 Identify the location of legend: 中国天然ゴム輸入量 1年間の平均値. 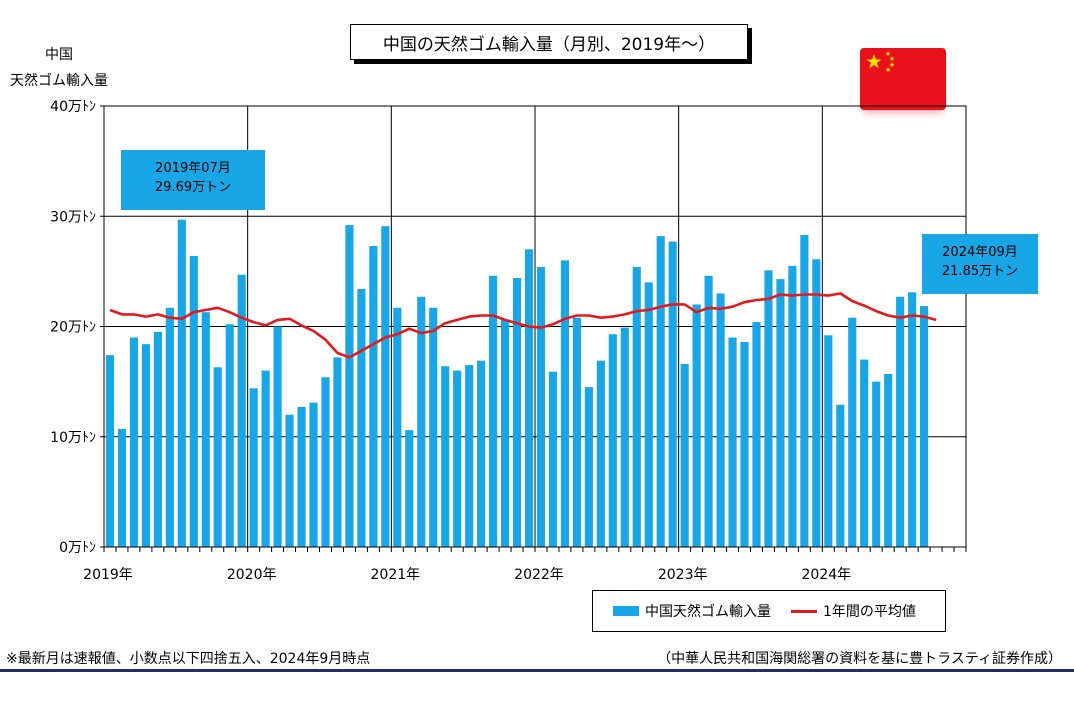
(769, 611).